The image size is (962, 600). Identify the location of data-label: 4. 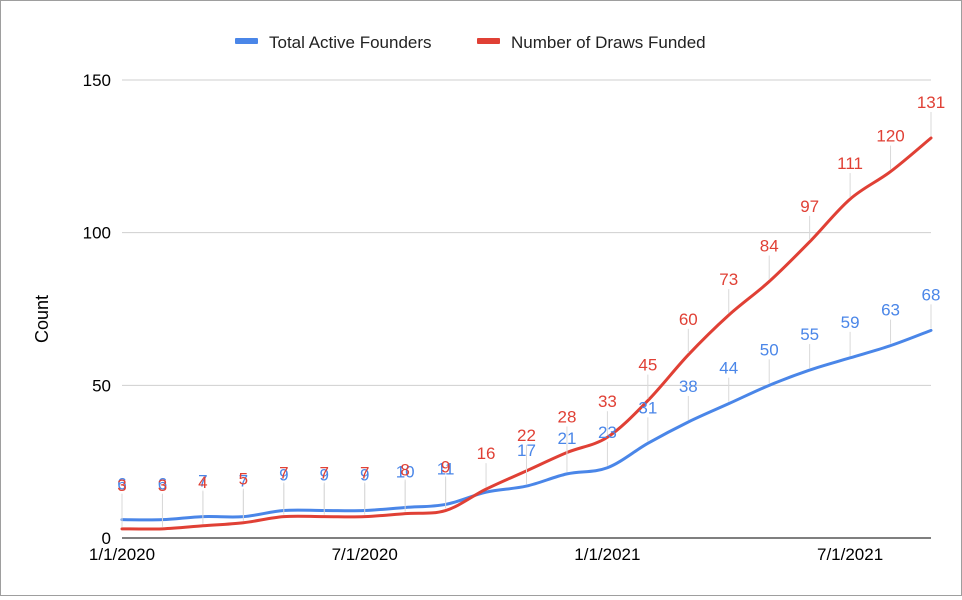
(202, 482).